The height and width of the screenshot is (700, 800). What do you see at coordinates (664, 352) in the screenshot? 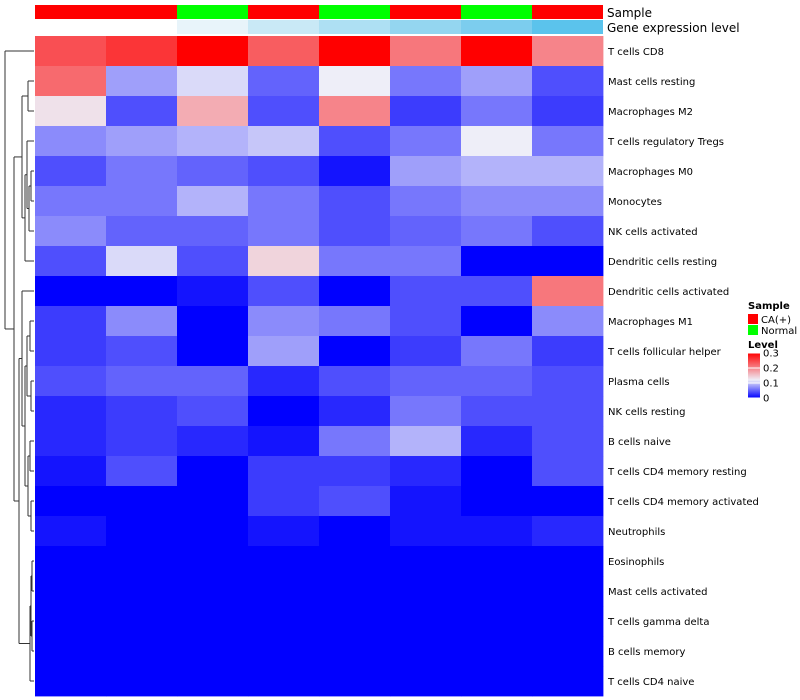
I see `row-label: T cells follicular helper` at bounding box center [664, 352].